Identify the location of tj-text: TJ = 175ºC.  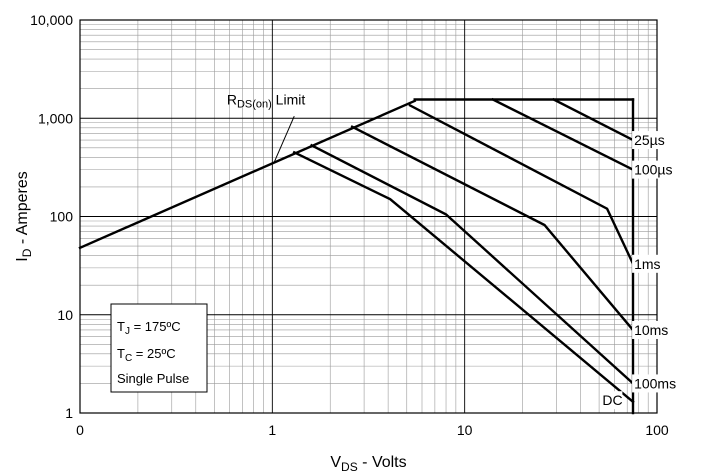
(149, 328).